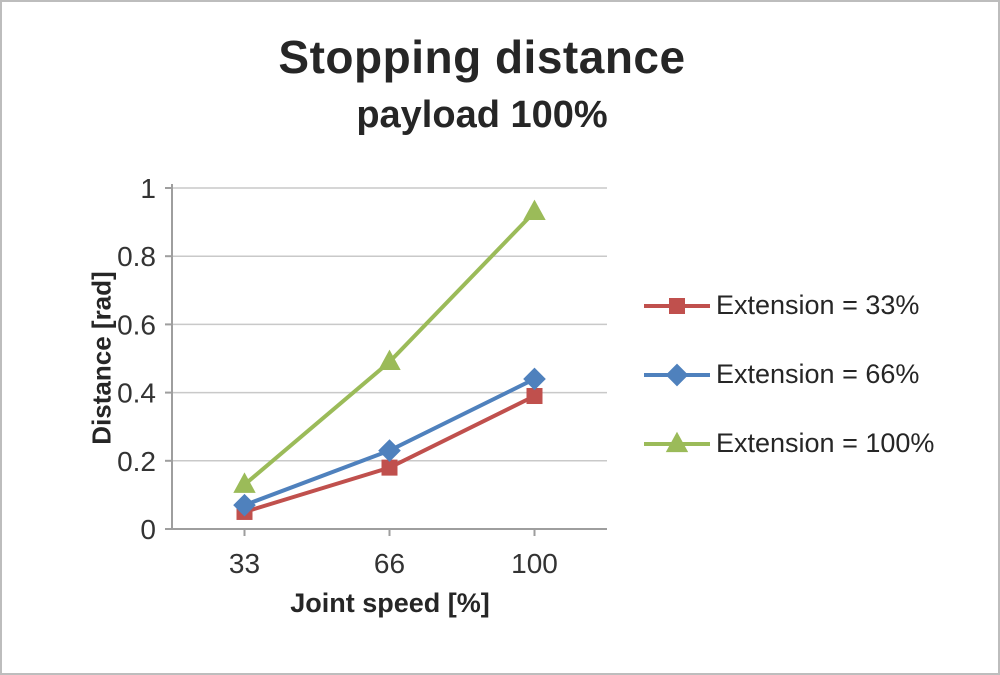  What do you see at coordinates (244, 563) in the screenshot?
I see `svg-text: 33` at bounding box center [244, 563].